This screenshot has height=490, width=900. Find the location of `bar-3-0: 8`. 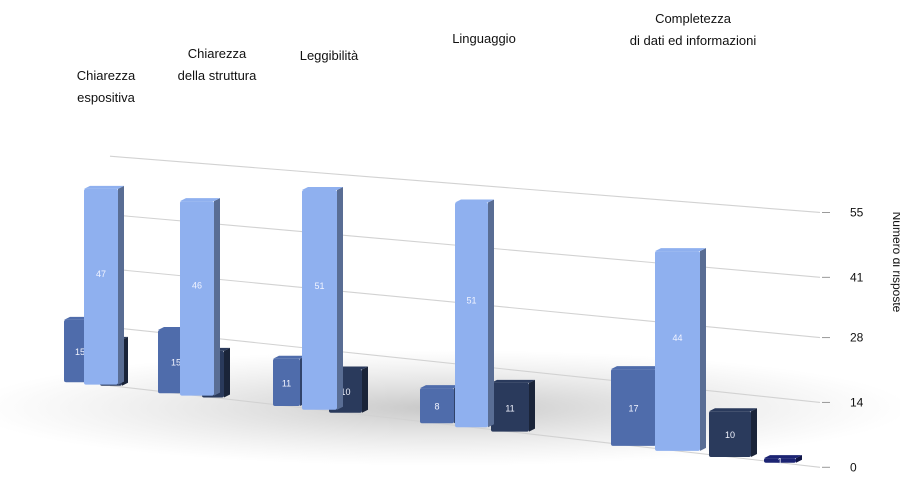

bar-3-0: 8 is located at coordinates (440, 404).